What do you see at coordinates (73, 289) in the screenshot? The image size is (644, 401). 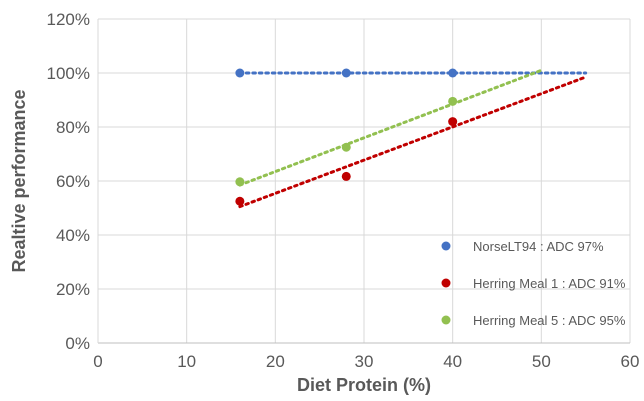 I see `y-tick-label: 20%` at bounding box center [73, 289].